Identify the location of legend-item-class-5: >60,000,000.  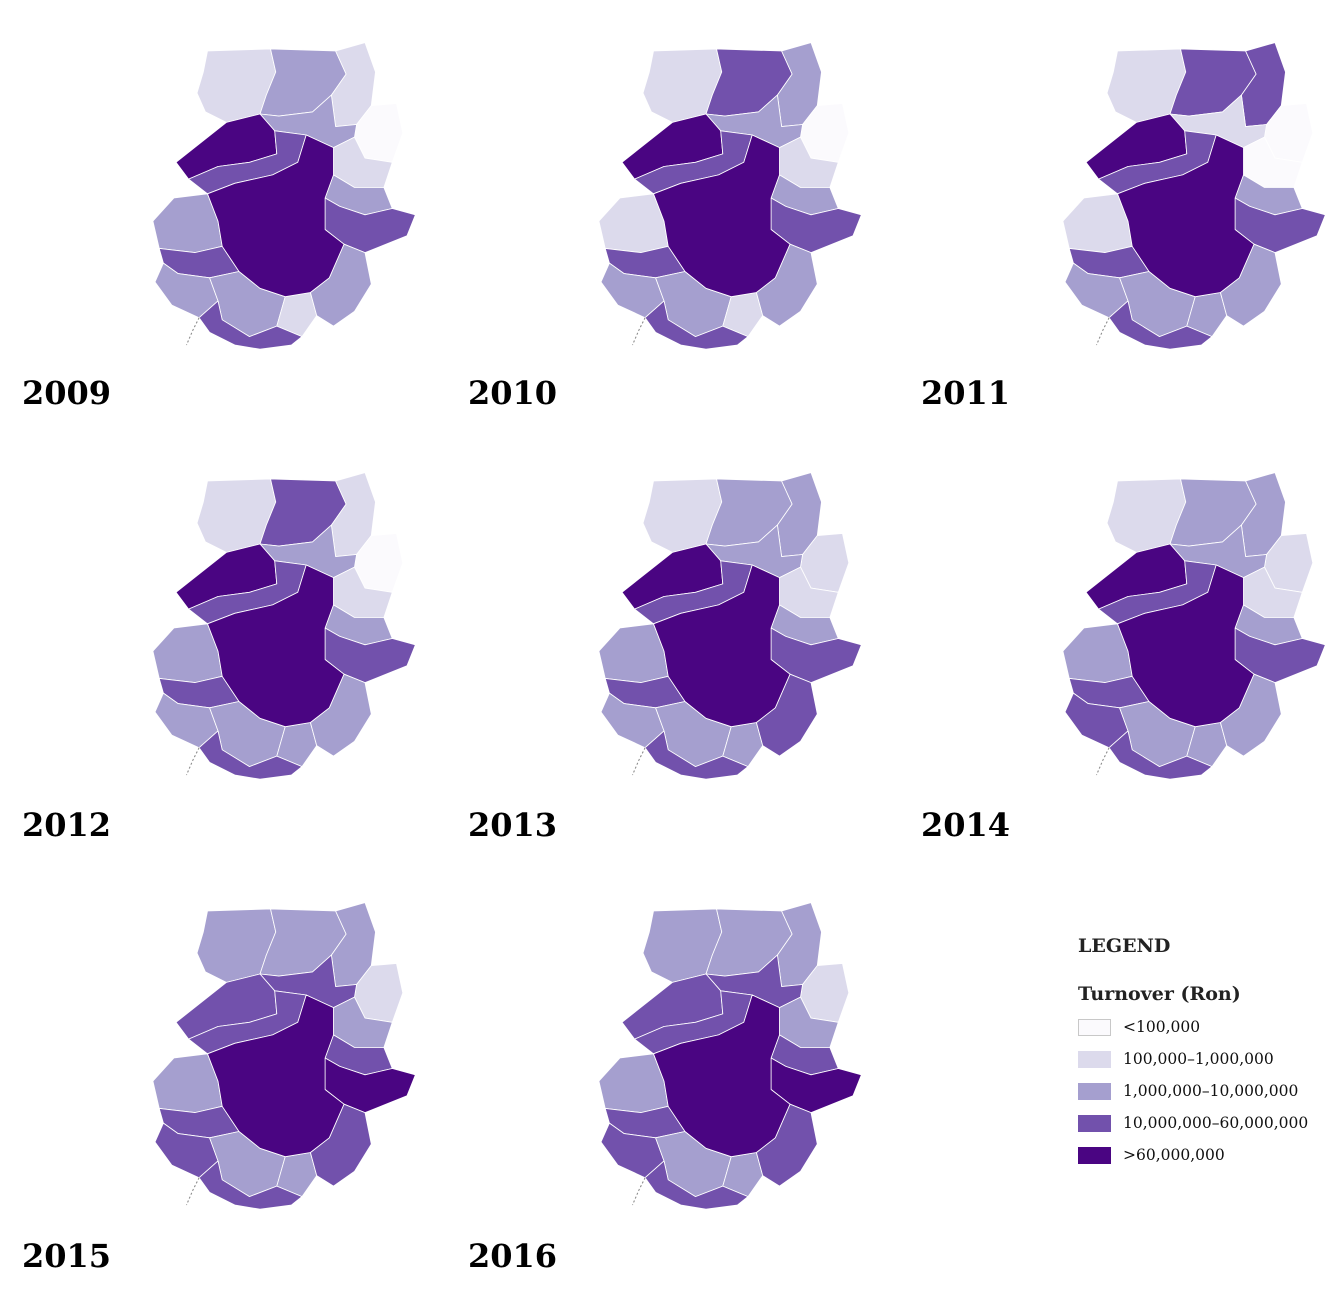
(1208, 1155).